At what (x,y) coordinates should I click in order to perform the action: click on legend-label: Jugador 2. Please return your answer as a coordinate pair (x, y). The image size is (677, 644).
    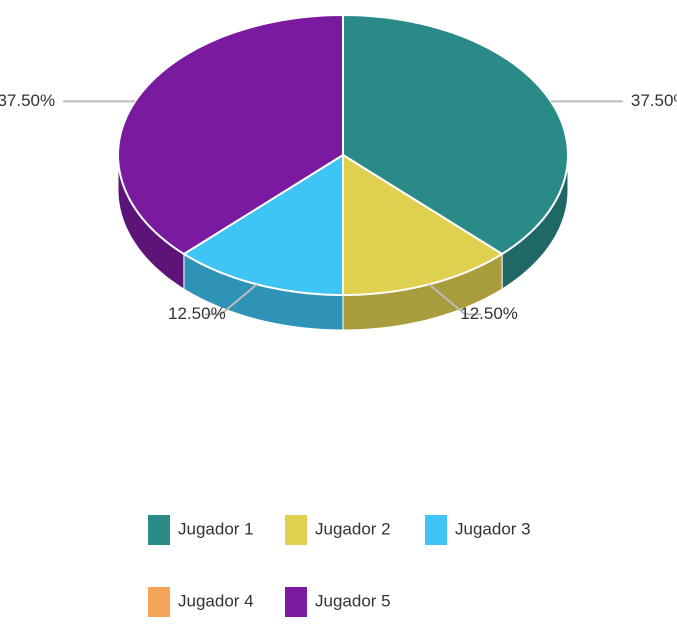
    Looking at the image, I should click on (353, 528).